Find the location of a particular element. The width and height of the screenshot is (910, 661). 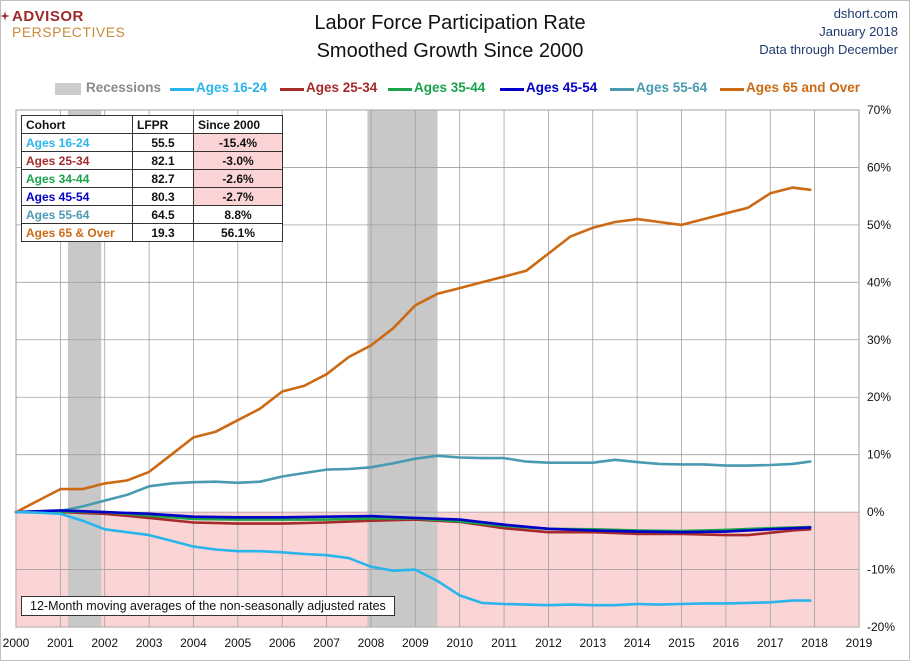

x-tick-label: 2000 is located at coordinates (16, 643).